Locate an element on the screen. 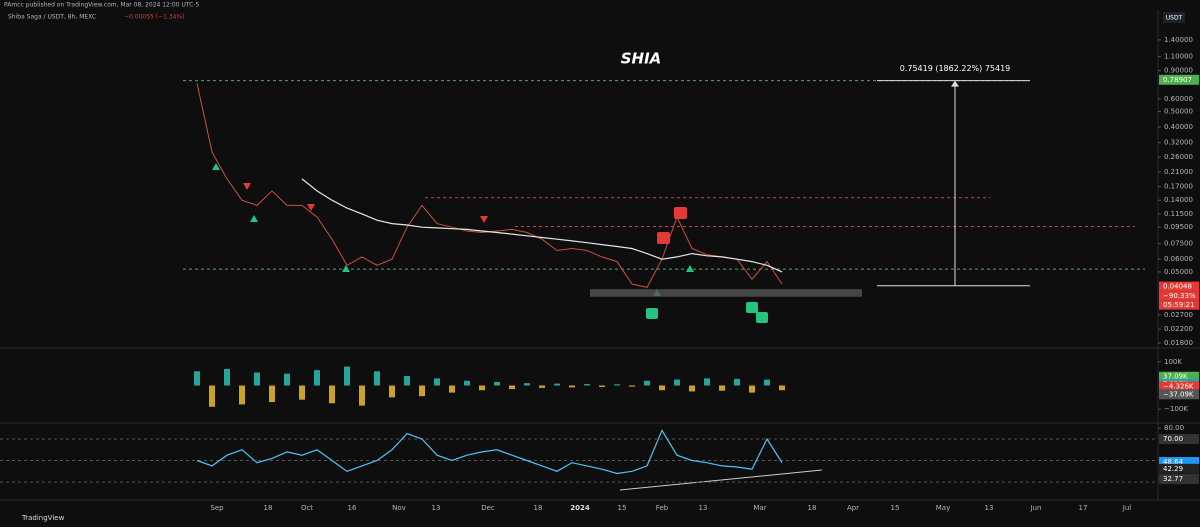 This screenshot has width=1200, height=527. y-tick-label: 0.07500 is located at coordinates (1178, 244).